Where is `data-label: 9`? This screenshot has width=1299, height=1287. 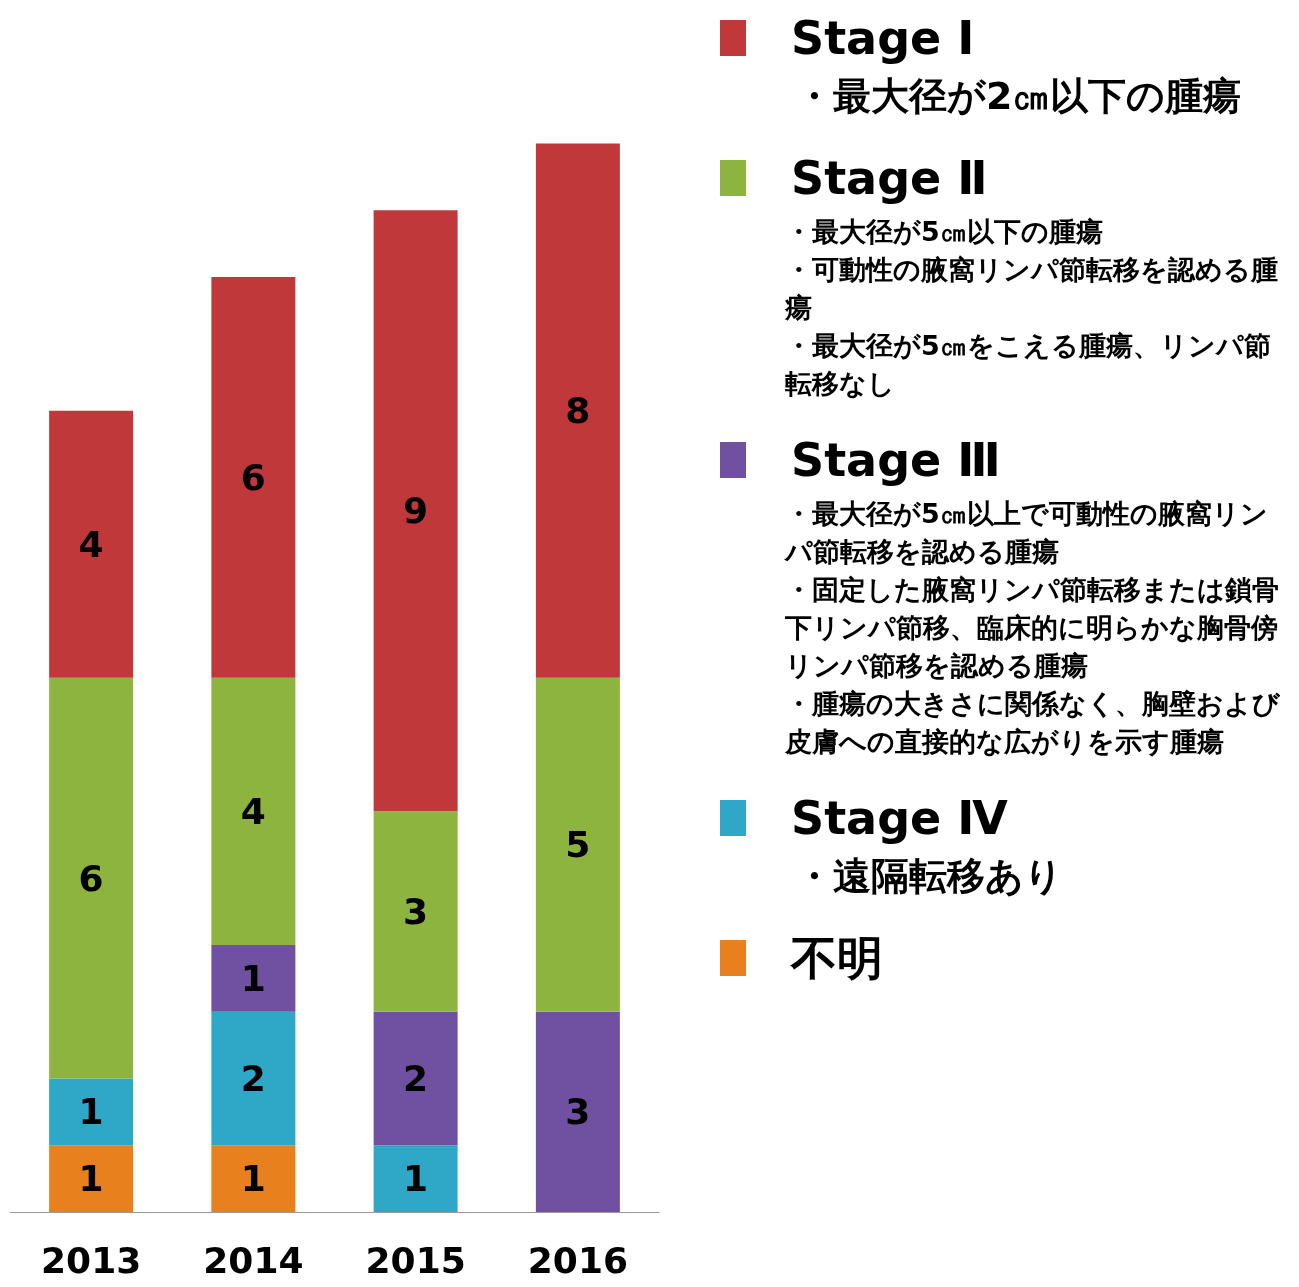 data-label: 9 is located at coordinates (416, 511).